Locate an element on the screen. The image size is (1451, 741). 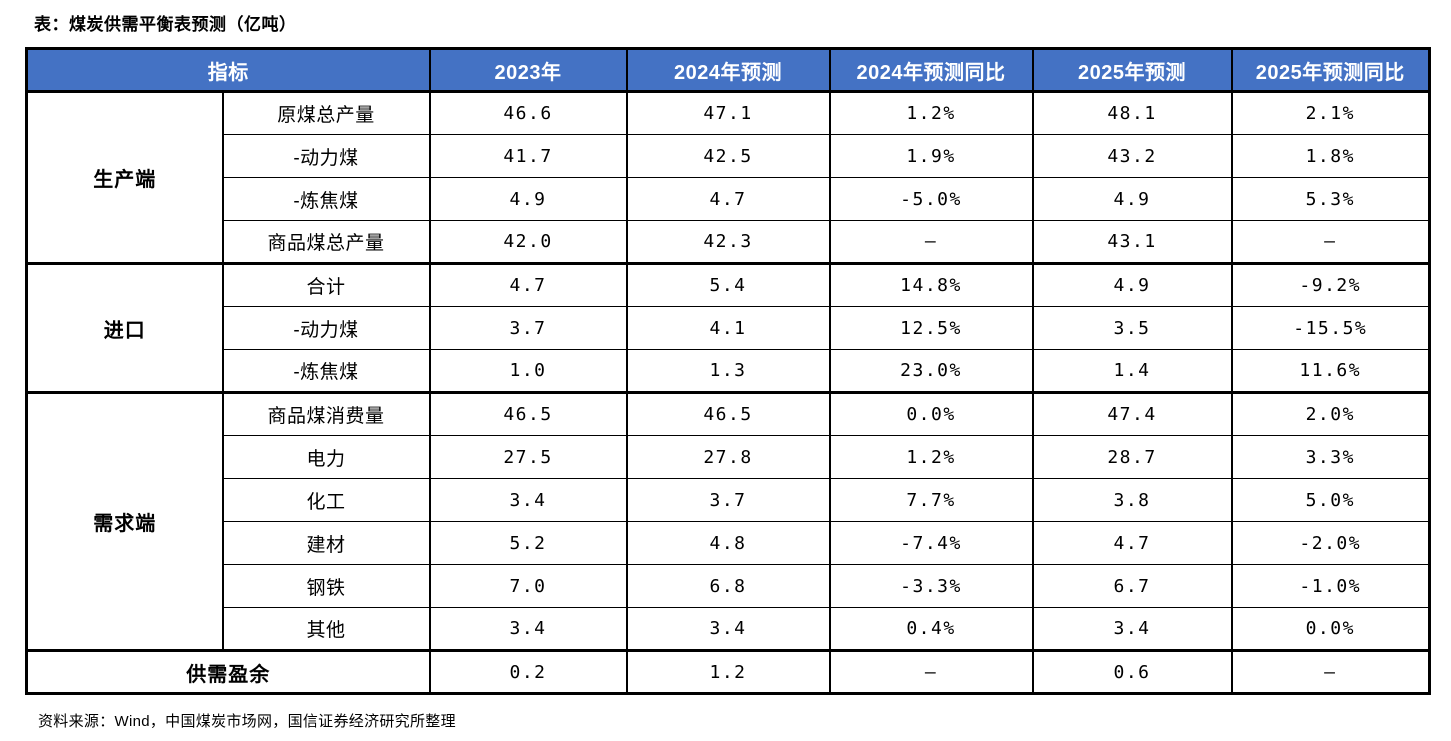
table-row: -动力煤 41.7 42.5 1.9% 43.2 1.8% is located at coordinates (729, 156).